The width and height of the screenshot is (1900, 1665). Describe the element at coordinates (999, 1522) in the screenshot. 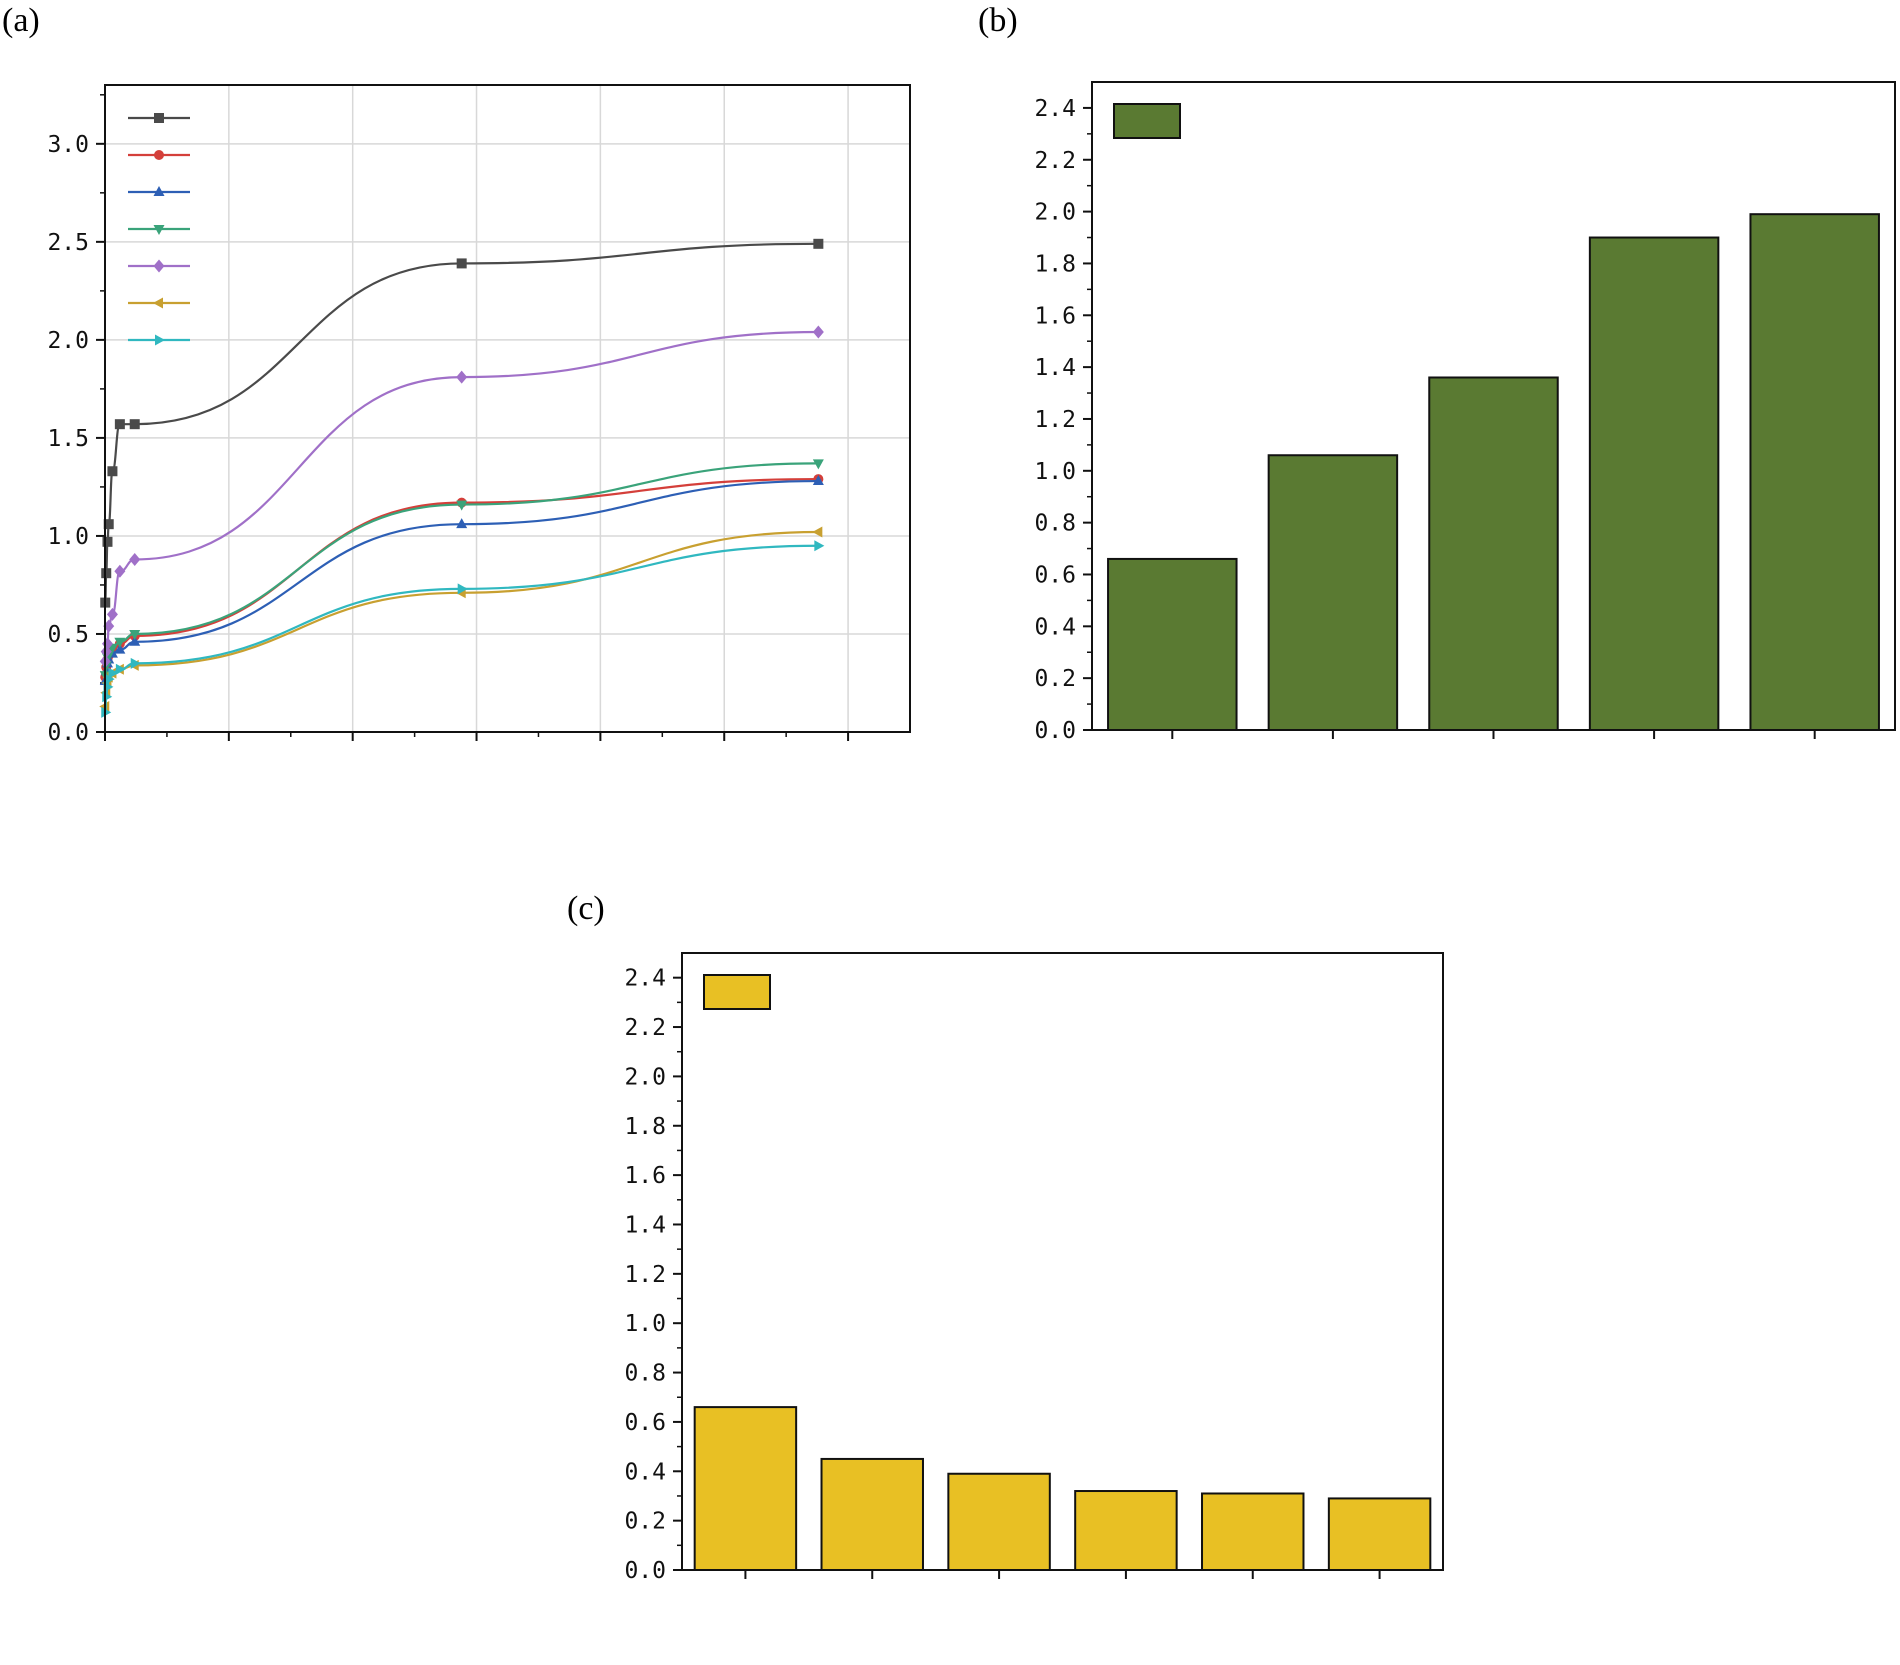

I see `chart-c-bar-s8` at that location.